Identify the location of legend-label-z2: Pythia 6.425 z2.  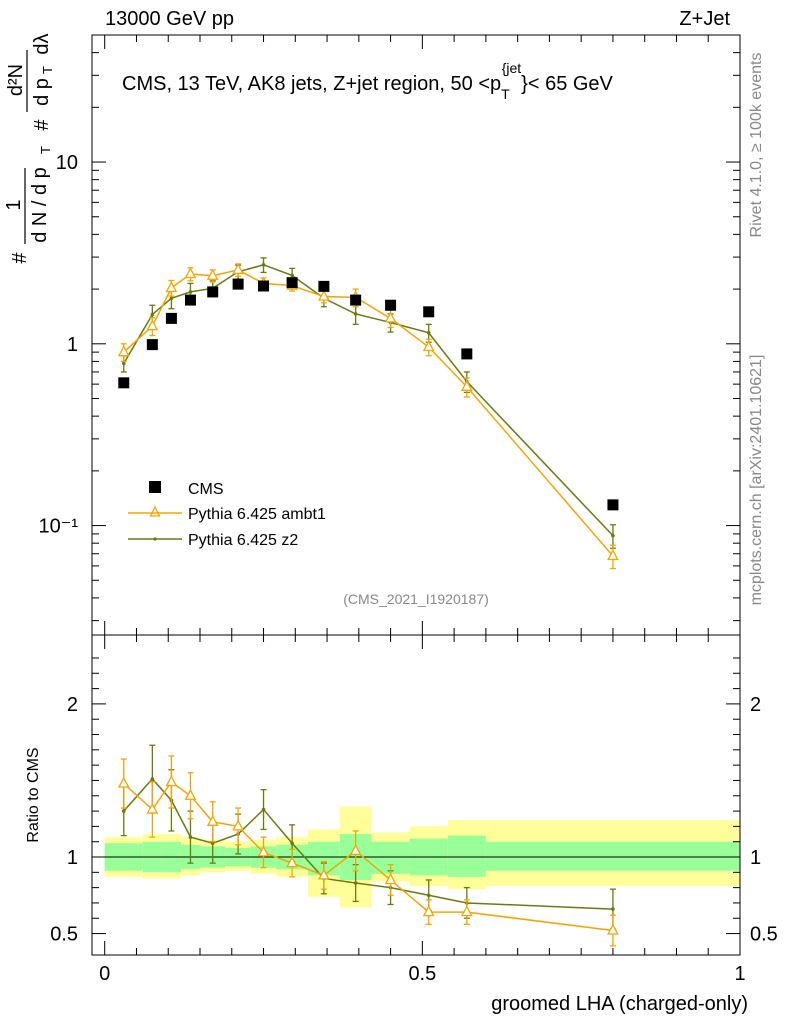
(243, 540).